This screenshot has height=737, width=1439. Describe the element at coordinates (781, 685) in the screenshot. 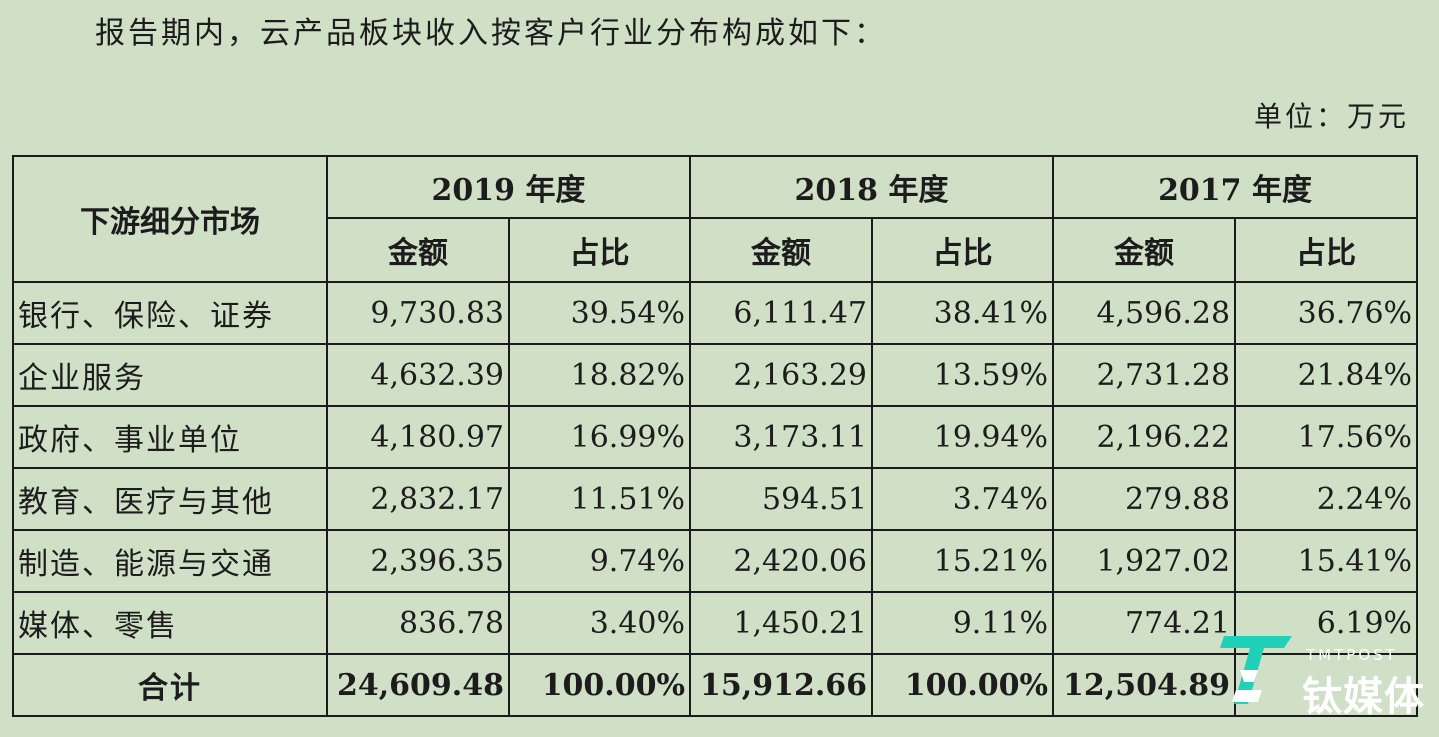

I see `total-amount-cell: 15,912.66` at that location.